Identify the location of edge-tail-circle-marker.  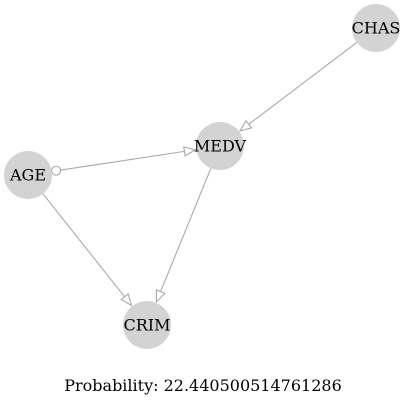
(56, 170).